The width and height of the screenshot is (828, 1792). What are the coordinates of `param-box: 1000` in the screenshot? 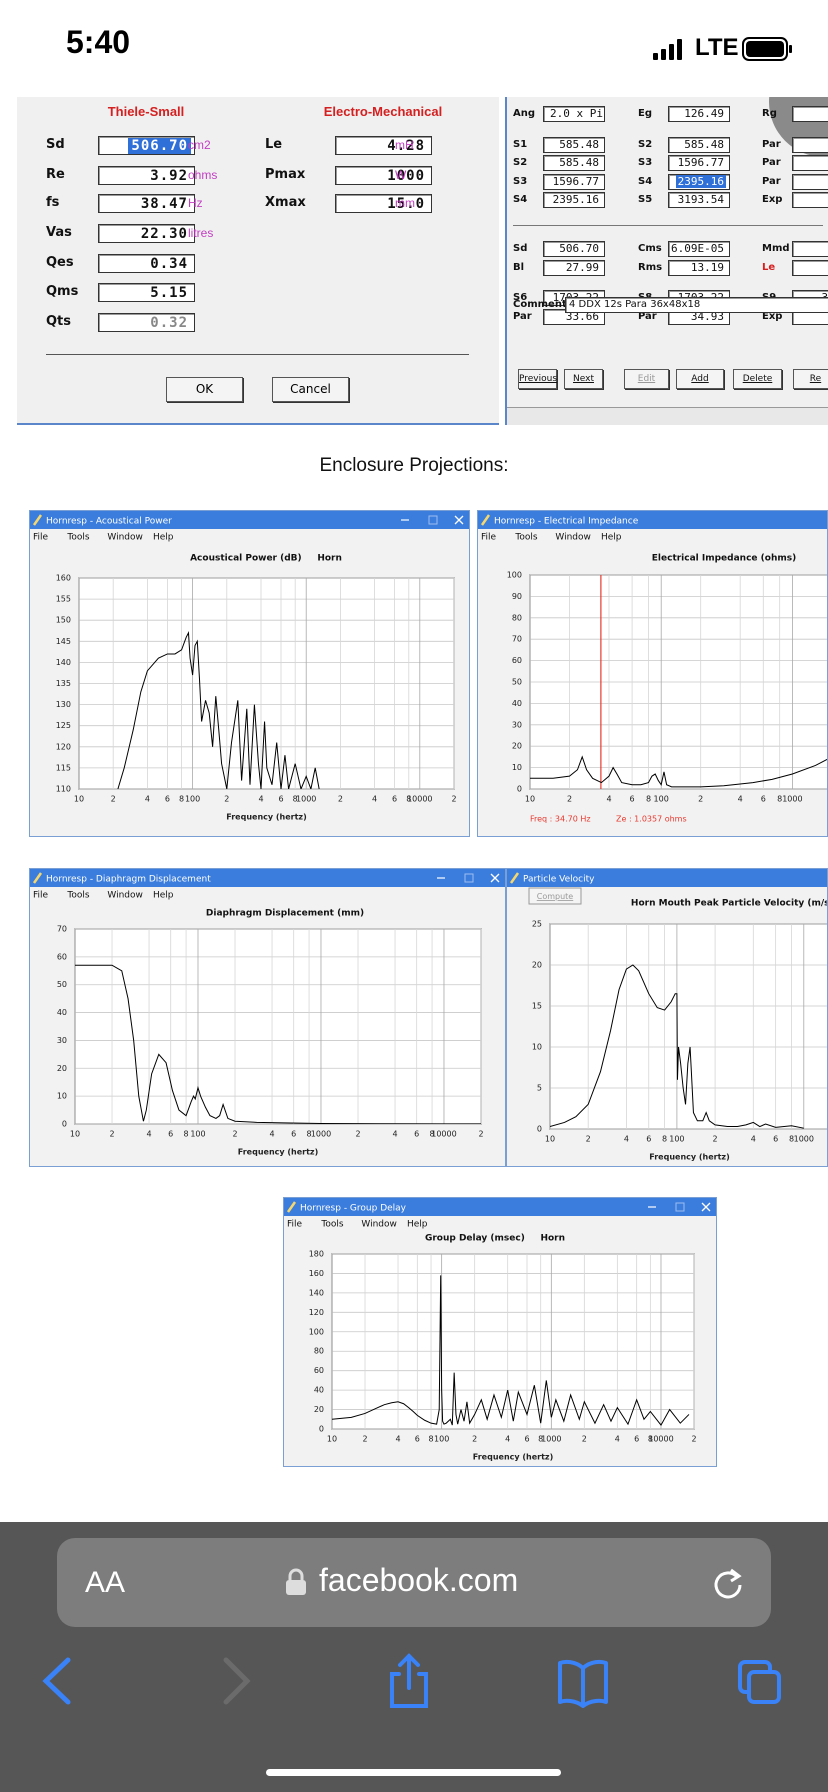 It's located at (383, 175).